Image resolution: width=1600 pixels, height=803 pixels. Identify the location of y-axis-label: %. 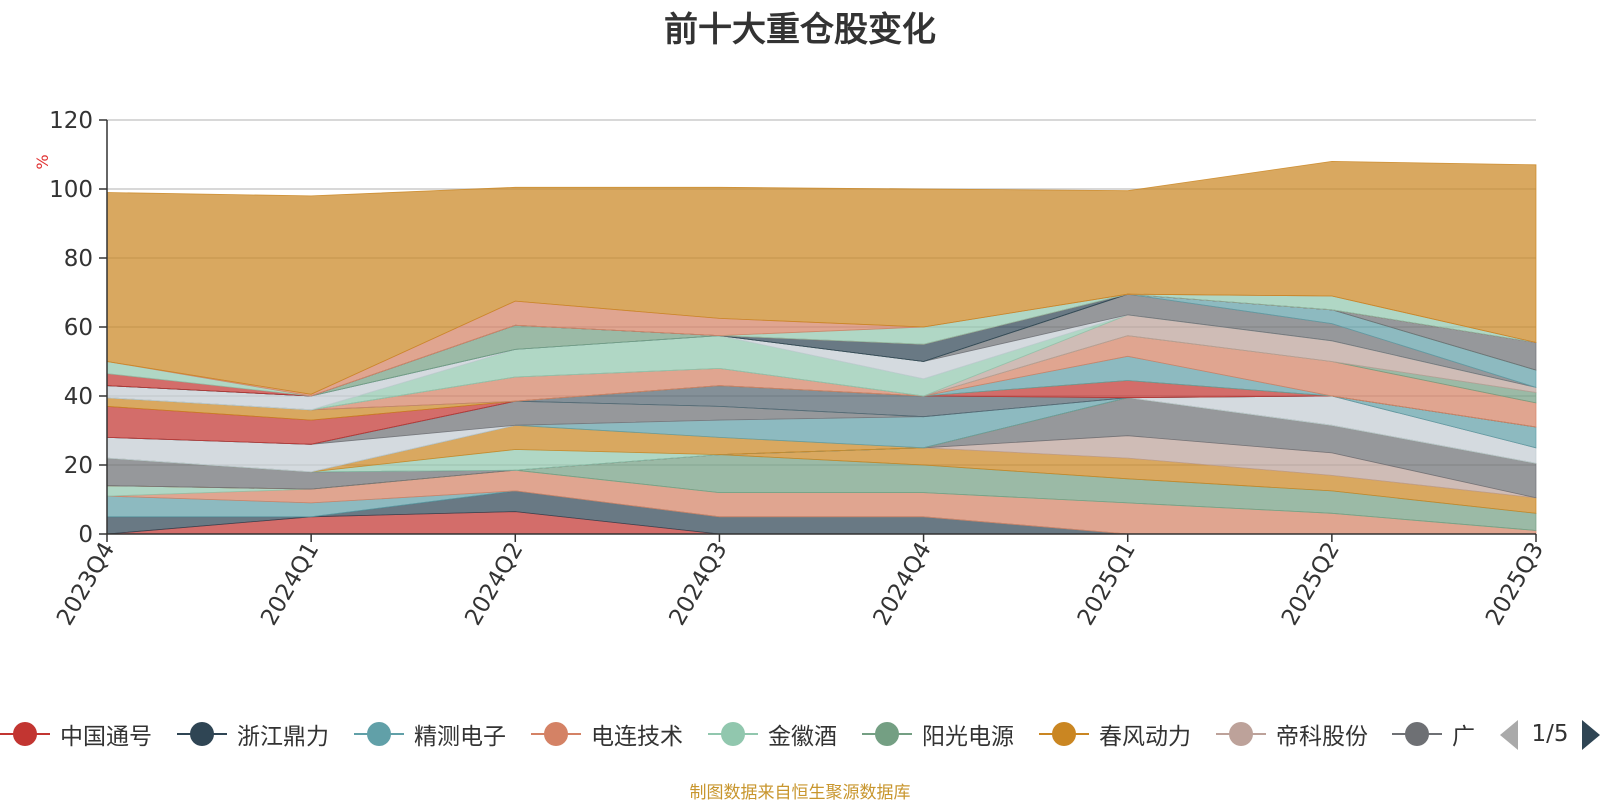
(42, 161).